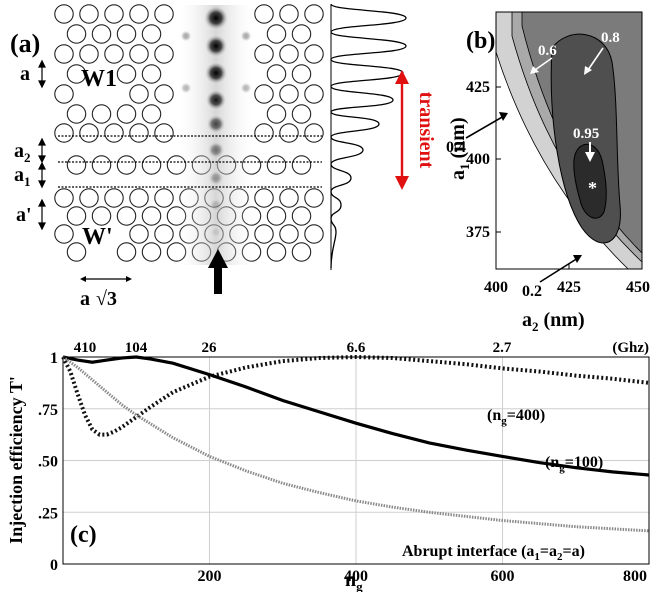 This screenshot has width=651, height=592. I want to click on c-xtick-800: 800, so click(635, 576).